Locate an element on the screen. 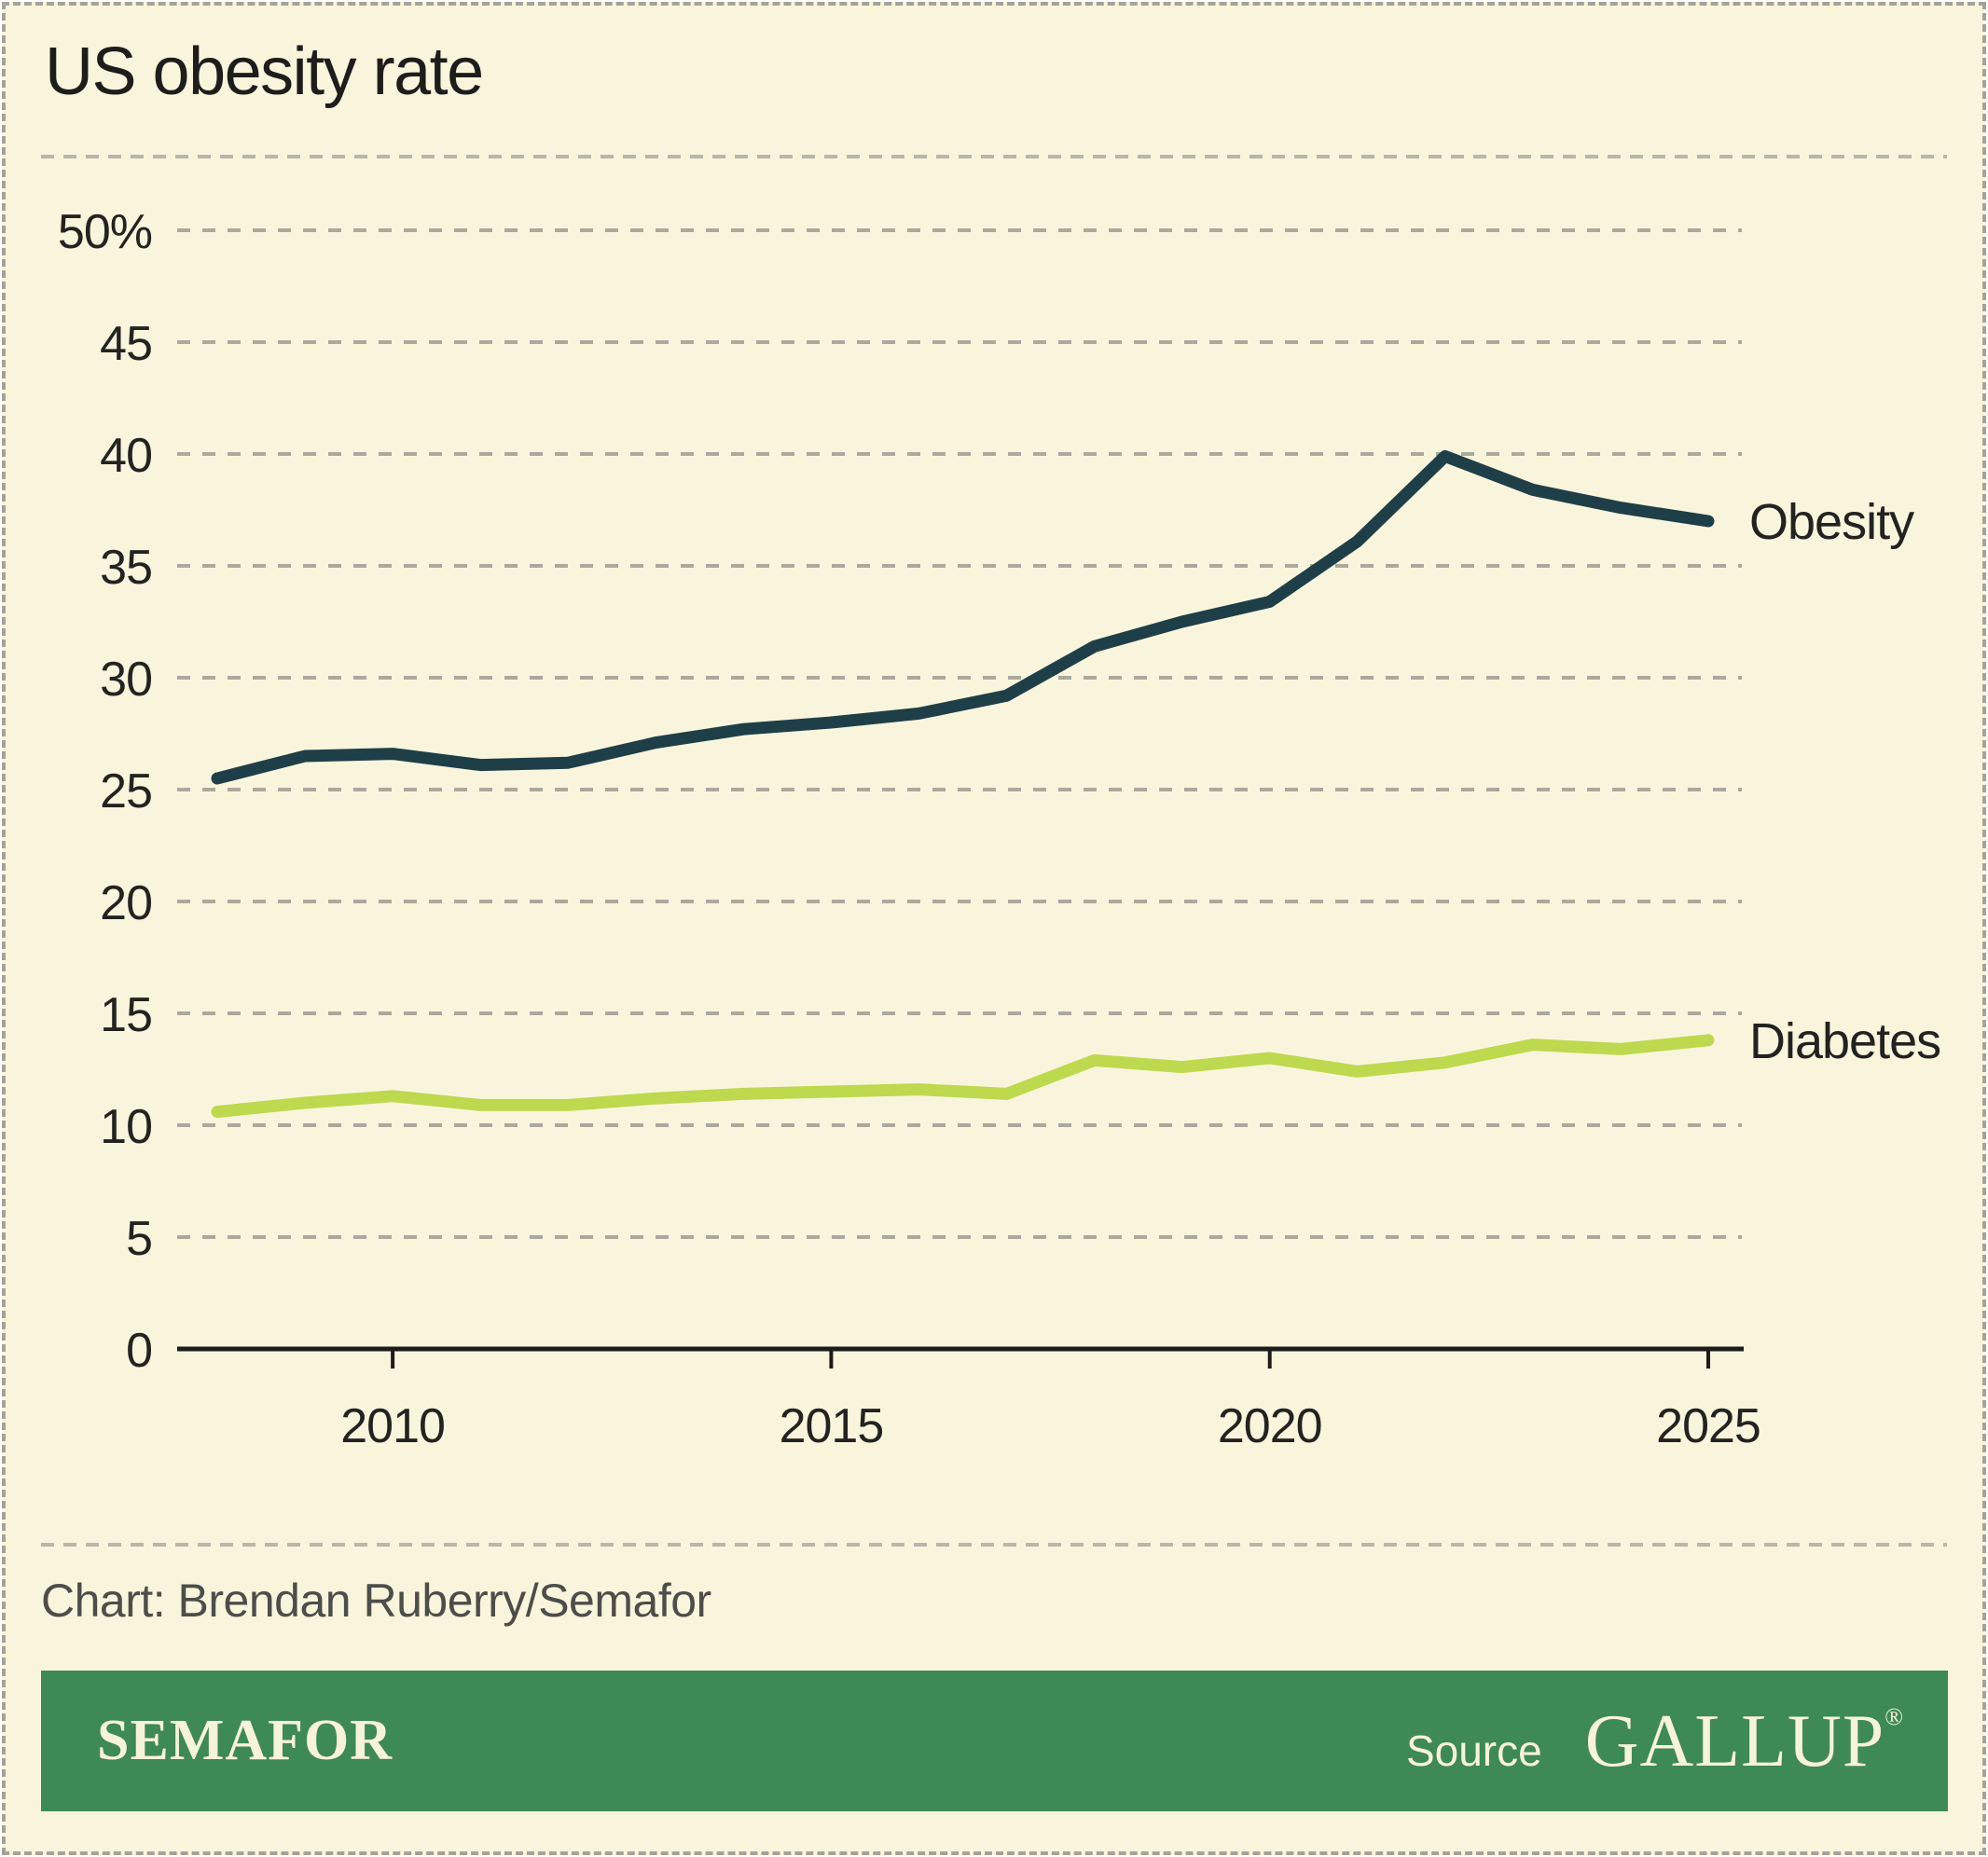 This screenshot has height=1857, width=1988. semafor-logo: SEMAFOR is located at coordinates (245, 1740).